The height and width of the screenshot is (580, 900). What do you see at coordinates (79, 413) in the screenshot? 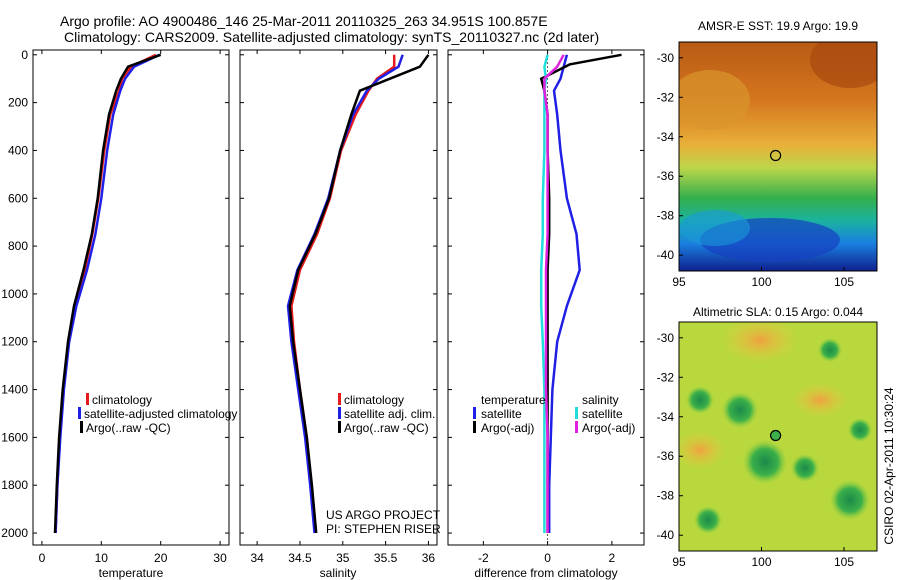
I see `legend-swatch-satellite-adjusted` at bounding box center [79, 413].